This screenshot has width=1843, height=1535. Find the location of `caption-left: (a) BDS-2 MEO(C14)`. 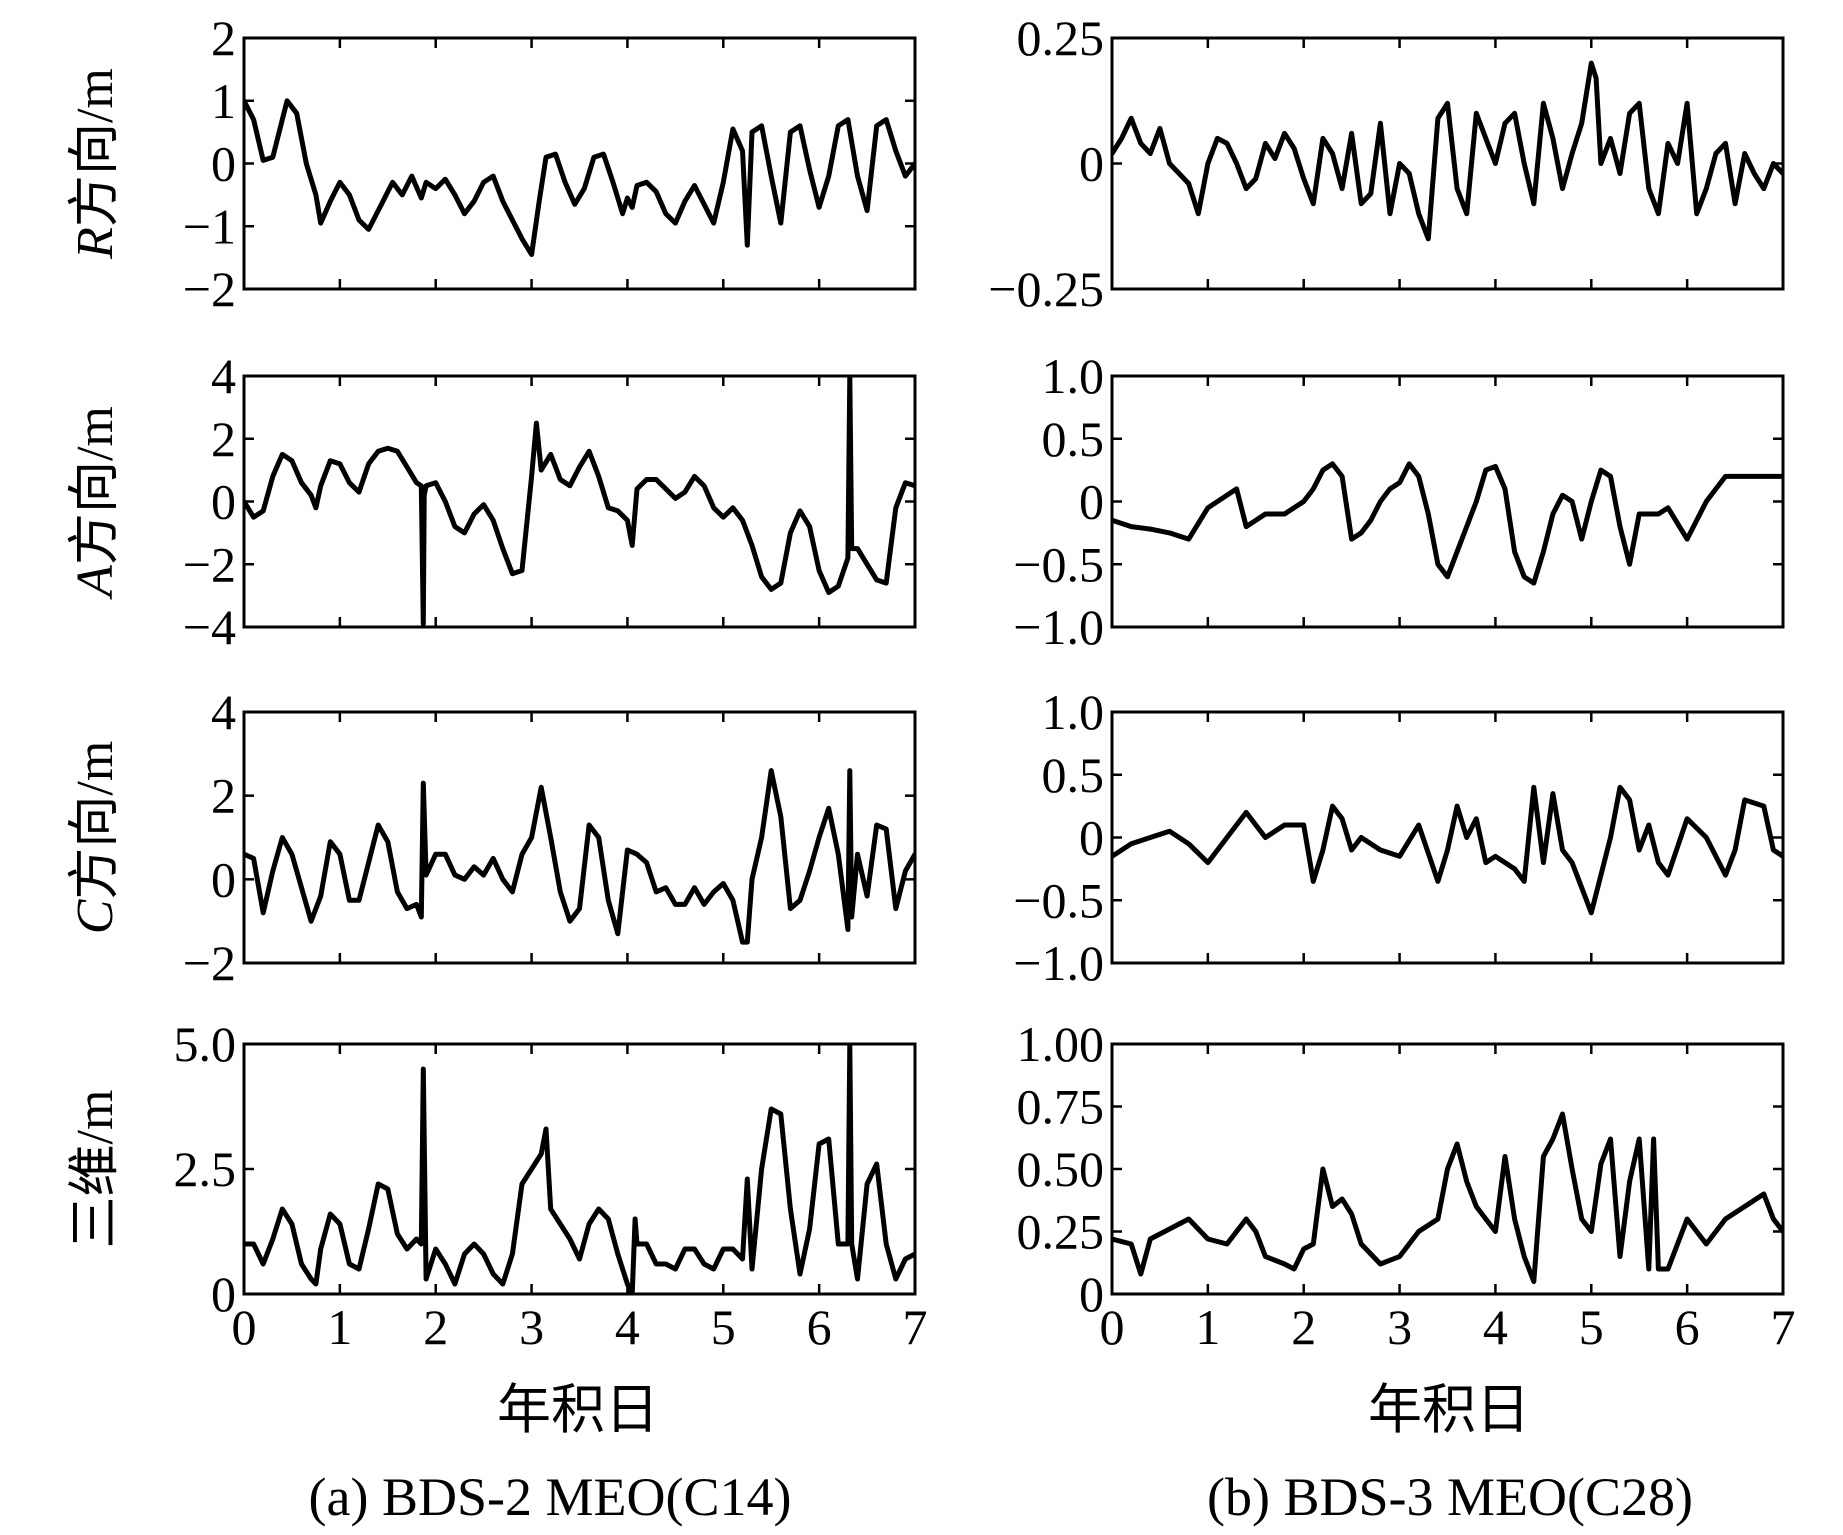

caption-left: (a) BDS-2 MEO(C14) is located at coordinates (550, 1497).